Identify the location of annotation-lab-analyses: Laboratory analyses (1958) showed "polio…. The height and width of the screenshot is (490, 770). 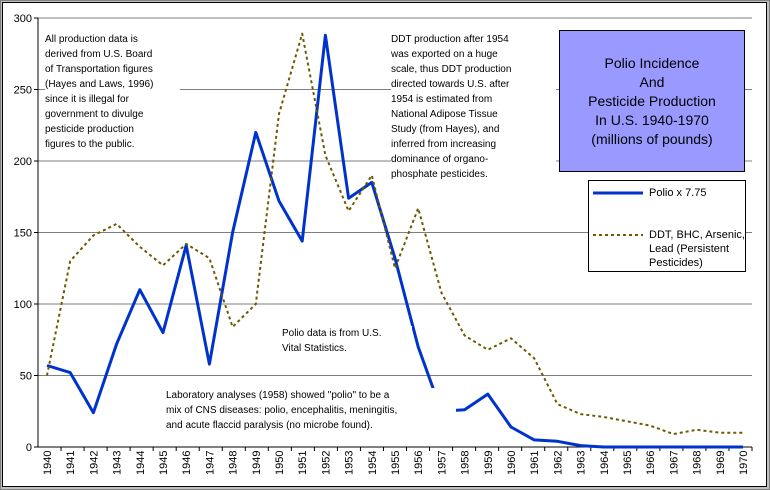
(311, 410).